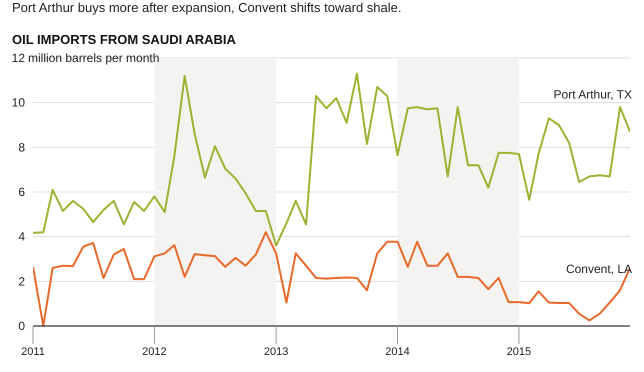 The image size is (644, 372). Describe the element at coordinates (22, 147) in the screenshot. I see `y-tick-label: 8` at that location.